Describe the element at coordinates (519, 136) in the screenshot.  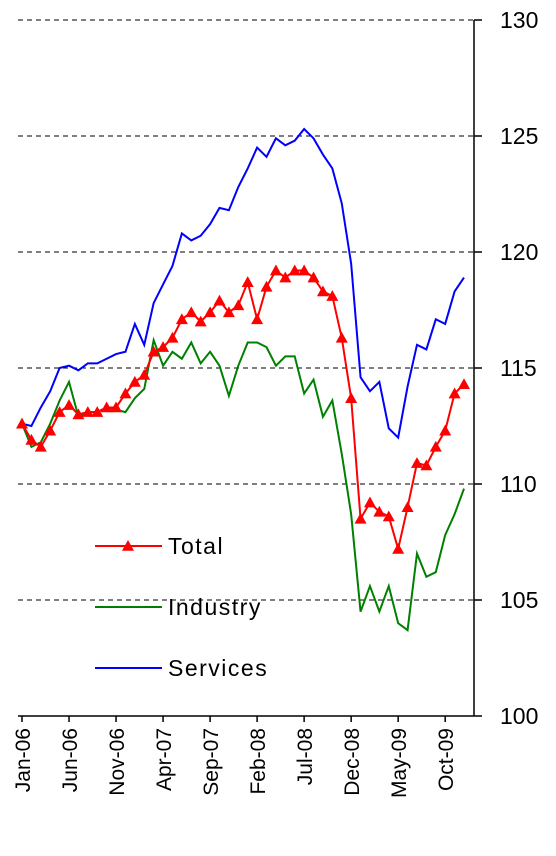
I see `y-tick-label: 125` at that location.